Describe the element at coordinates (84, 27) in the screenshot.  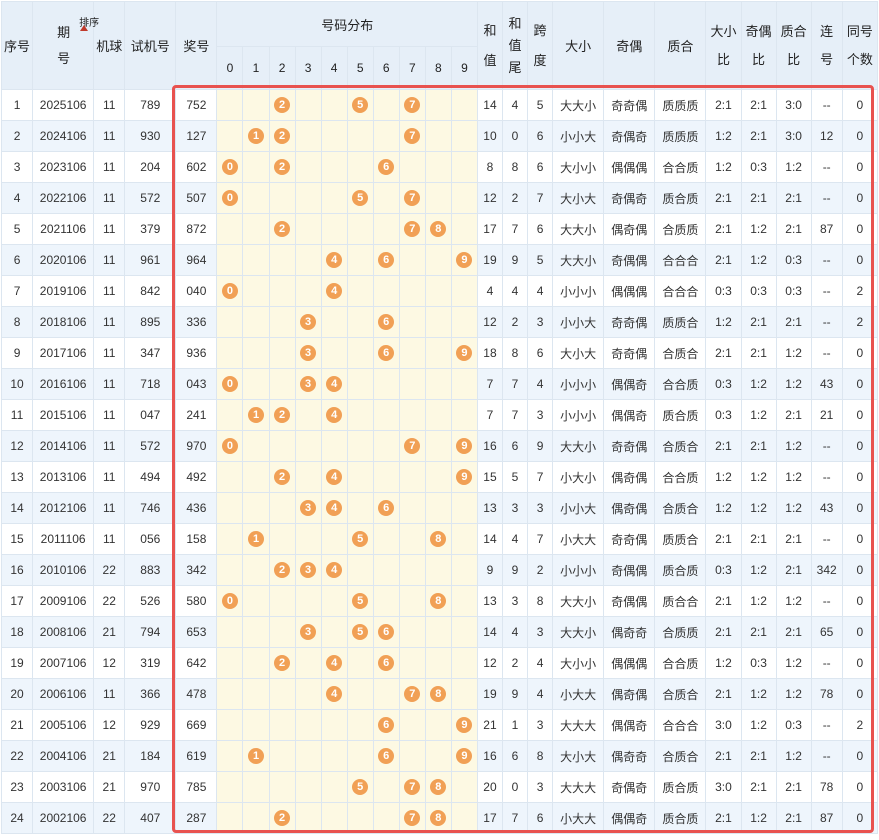
I see `sort-arrow-icon` at that location.